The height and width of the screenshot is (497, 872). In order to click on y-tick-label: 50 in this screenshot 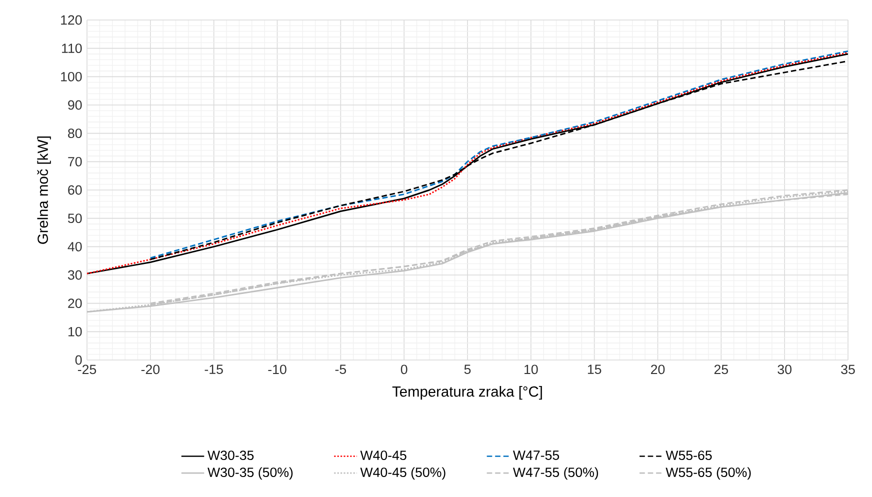, I will do `click(75, 219)`.